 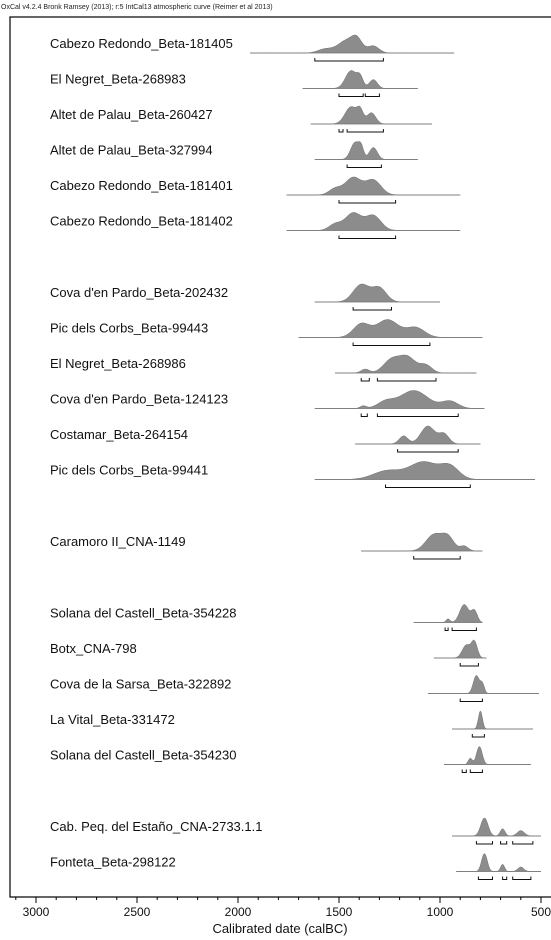 I want to click on sample-label: Solana del Castell_Beta-354228, so click(x=143, y=613).